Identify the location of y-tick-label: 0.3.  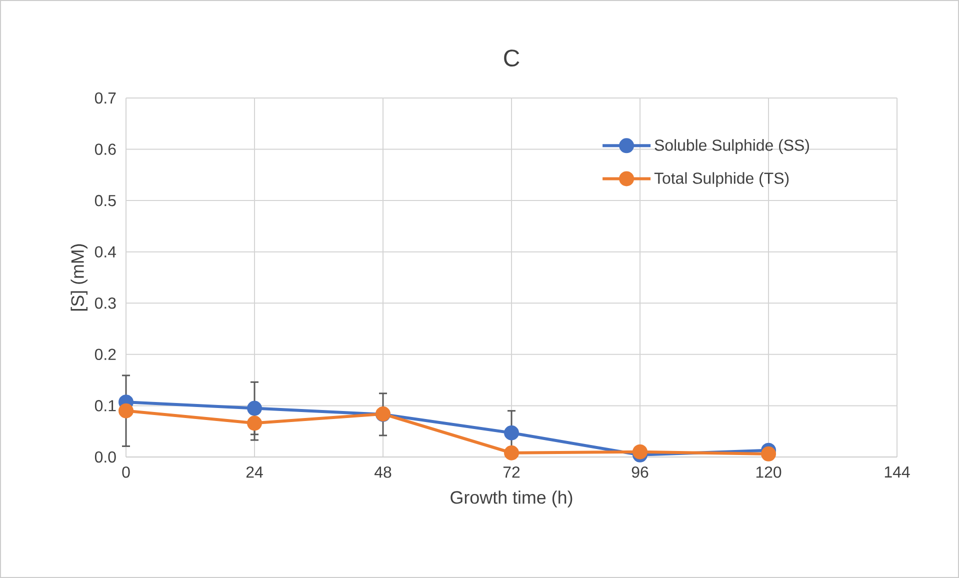
(105, 303).